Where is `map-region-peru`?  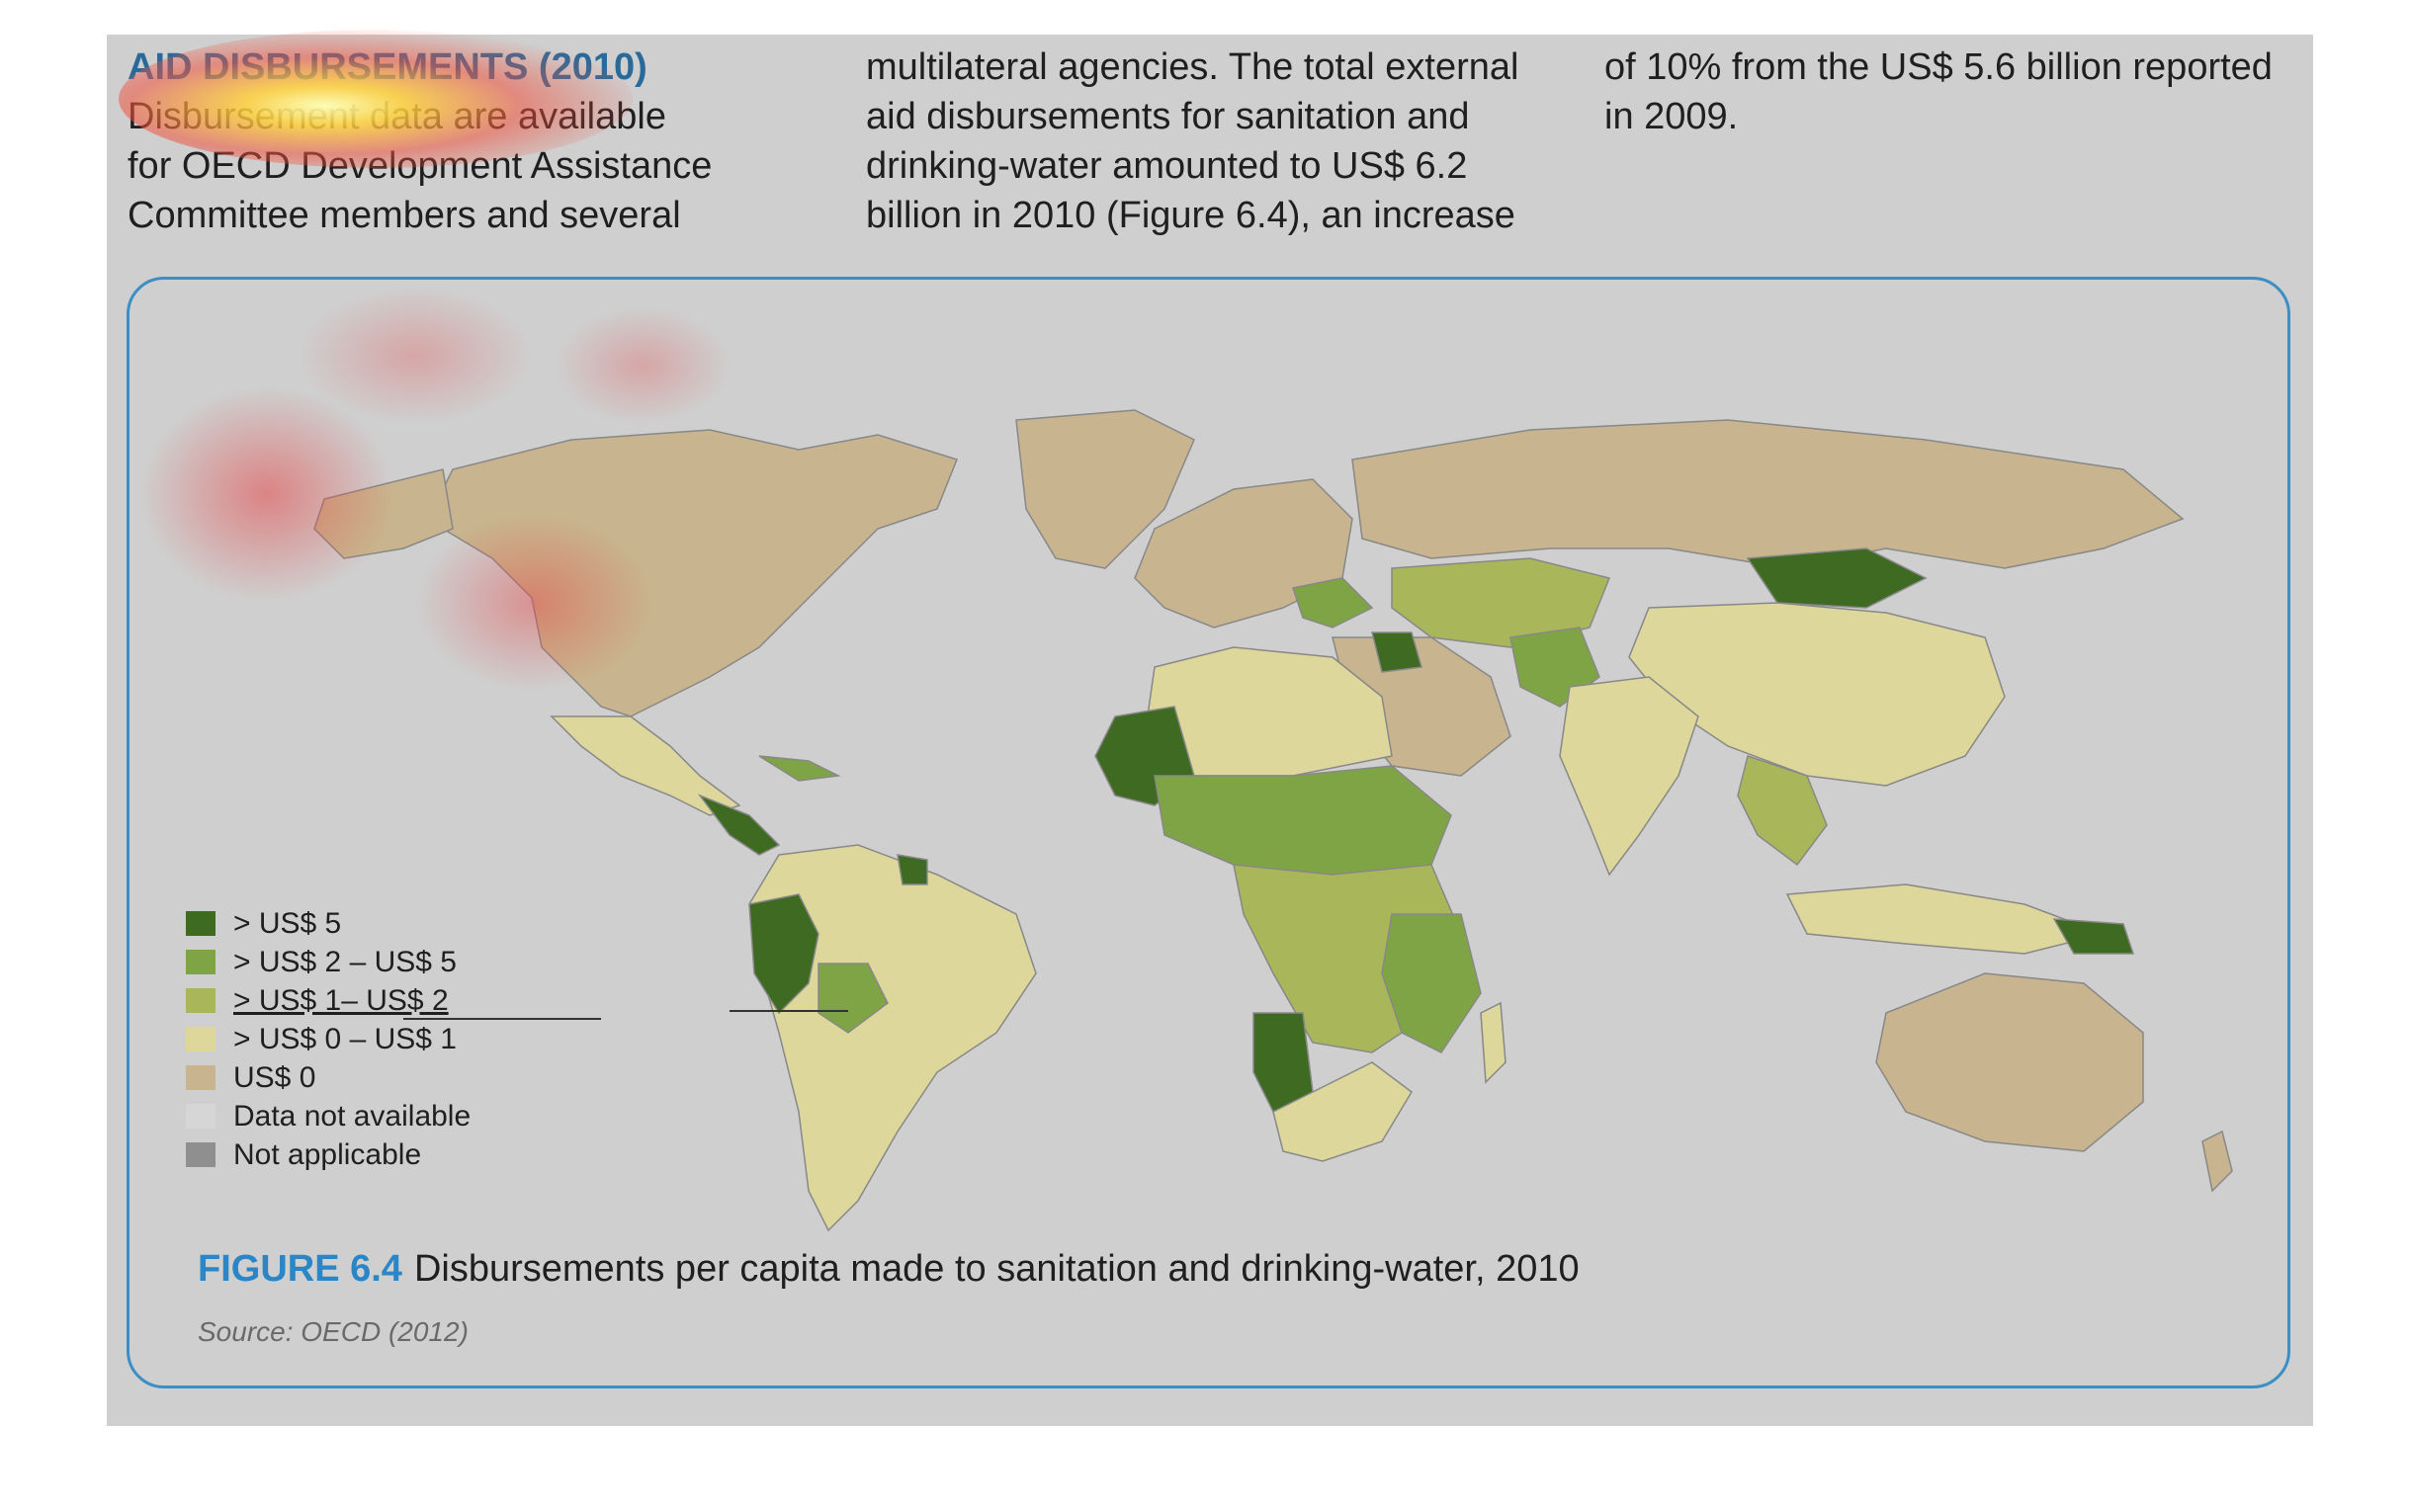
map-region-peru is located at coordinates (783, 954).